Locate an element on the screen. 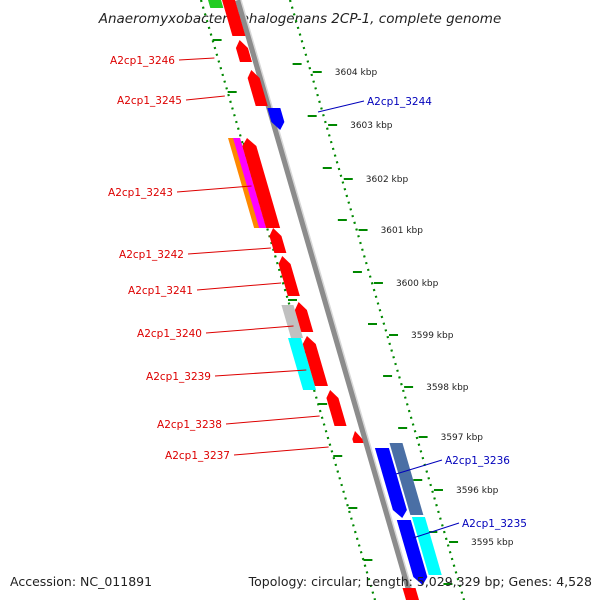  gene-a2cp1-3239-cyan is located at coordinates (302, 364).